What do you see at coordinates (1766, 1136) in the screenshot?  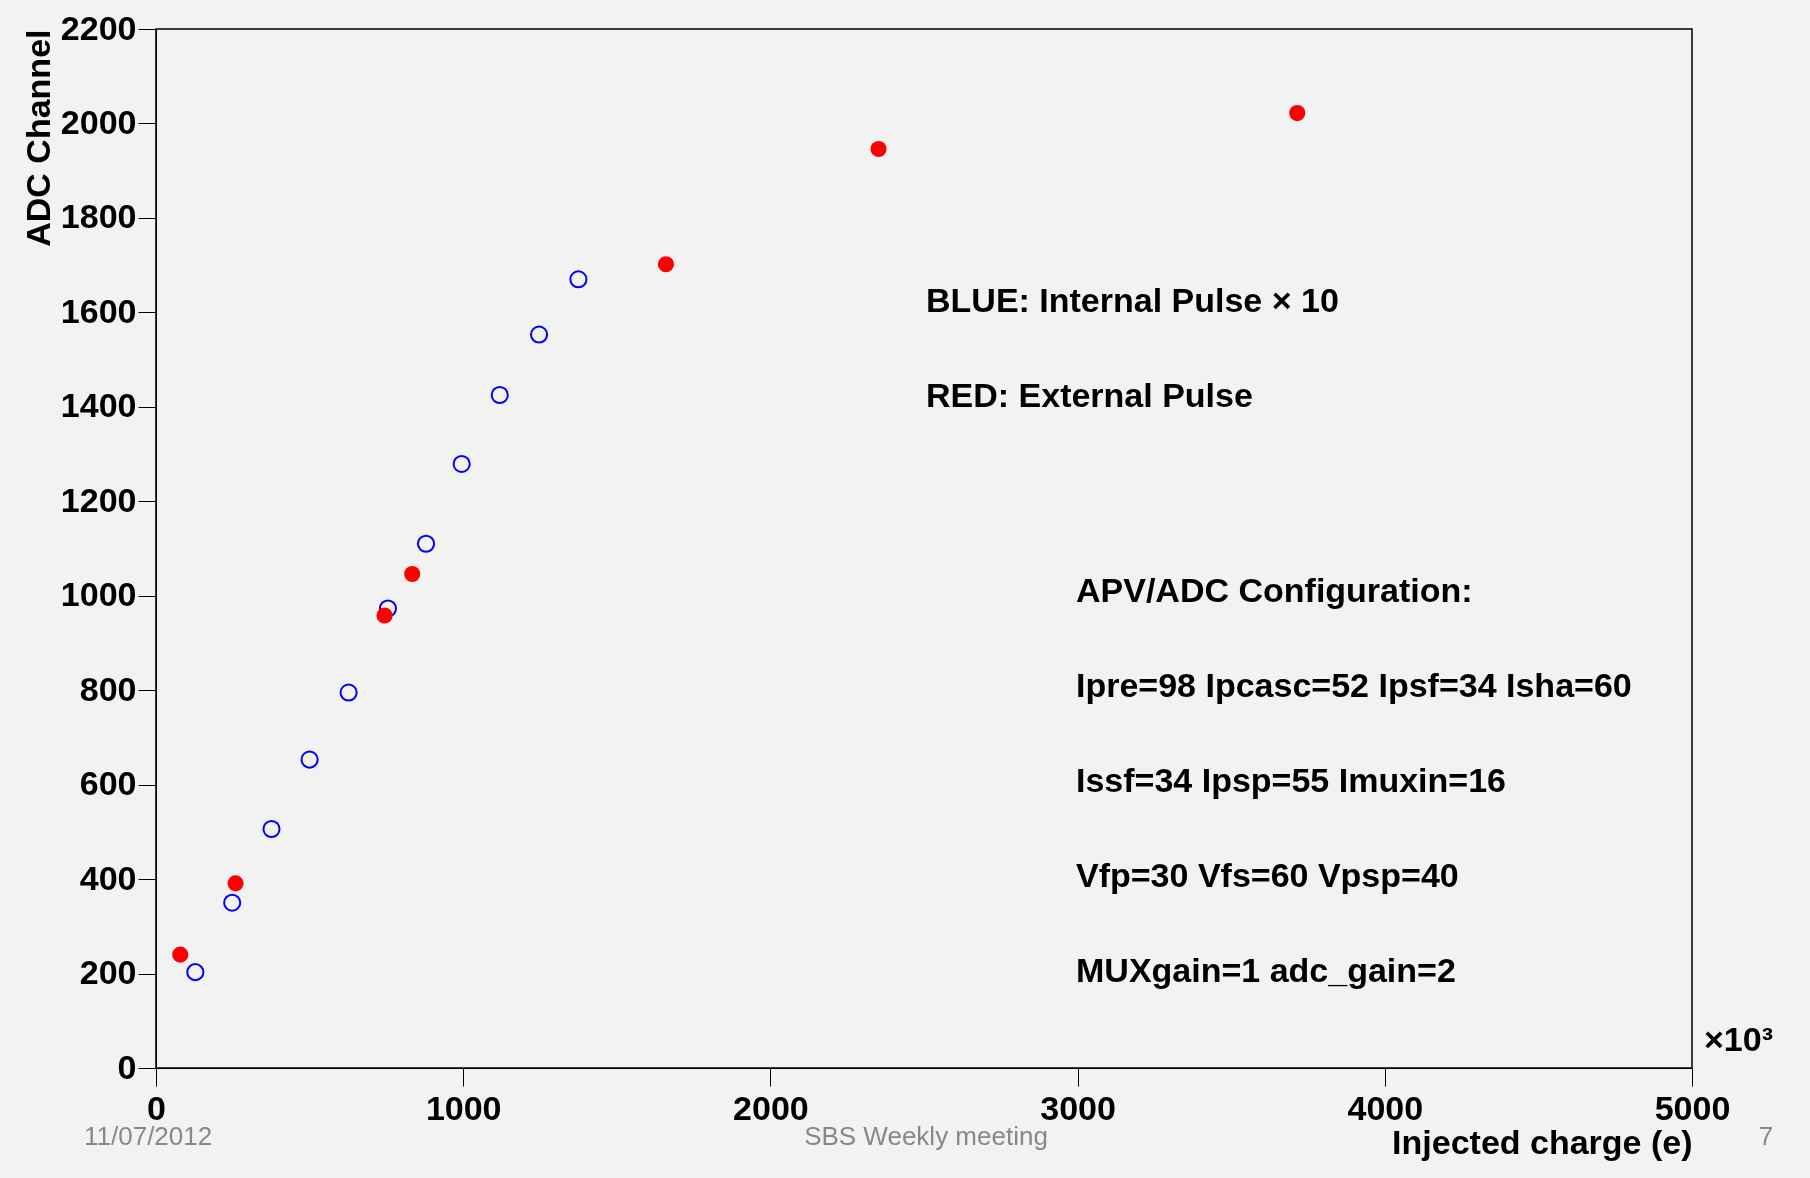 I see `text: 7` at bounding box center [1766, 1136].